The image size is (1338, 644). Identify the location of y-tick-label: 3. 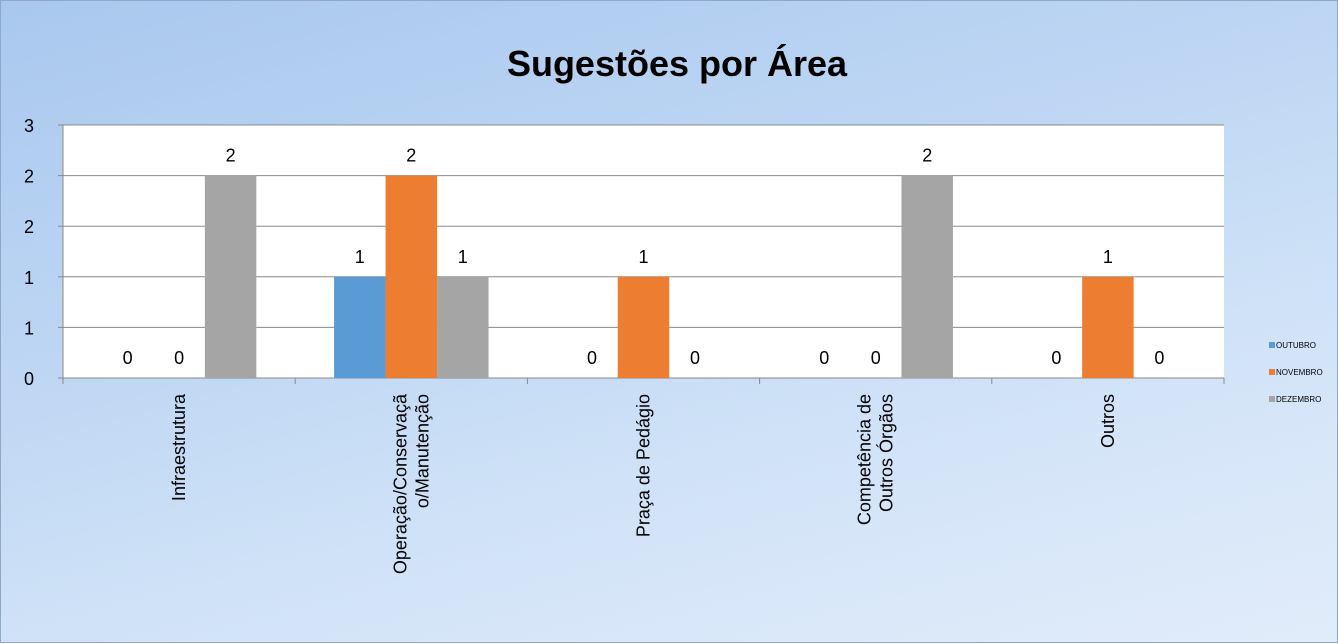
(29, 126).